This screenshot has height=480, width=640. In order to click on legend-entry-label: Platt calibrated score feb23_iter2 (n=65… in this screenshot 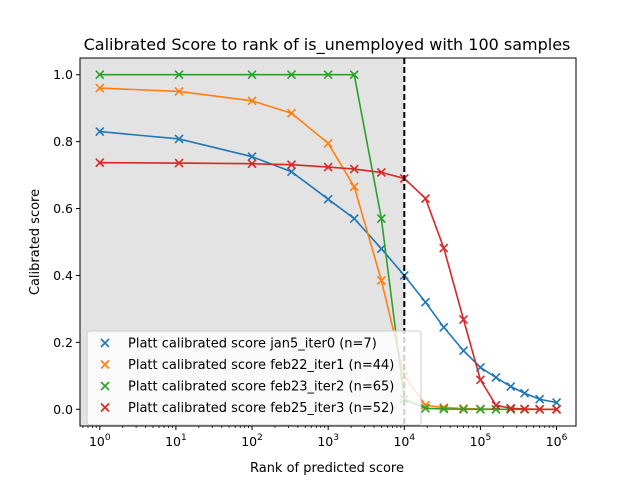, I will do `click(261, 387)`.